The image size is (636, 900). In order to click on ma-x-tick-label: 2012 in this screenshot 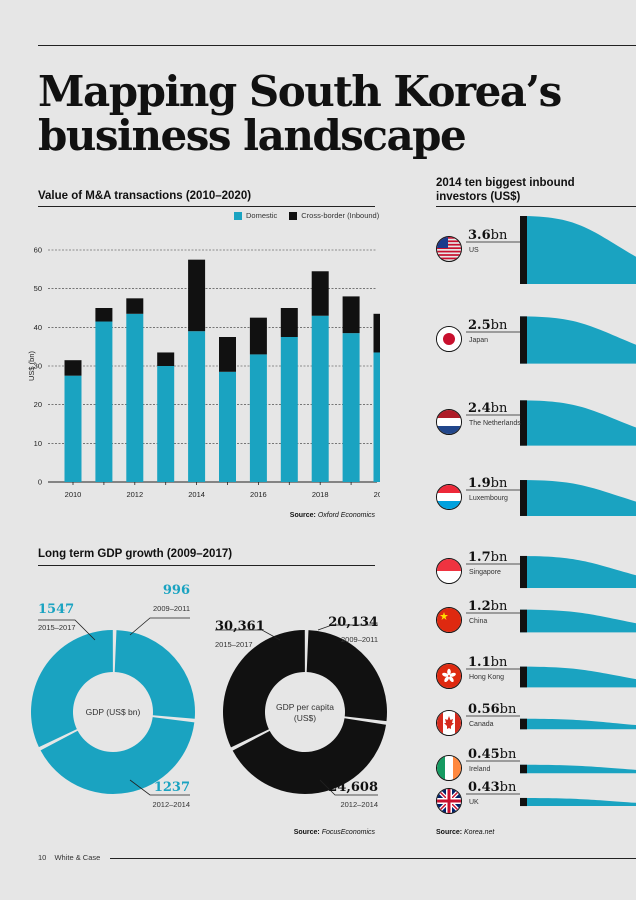, I will do `click(134, 494)`.